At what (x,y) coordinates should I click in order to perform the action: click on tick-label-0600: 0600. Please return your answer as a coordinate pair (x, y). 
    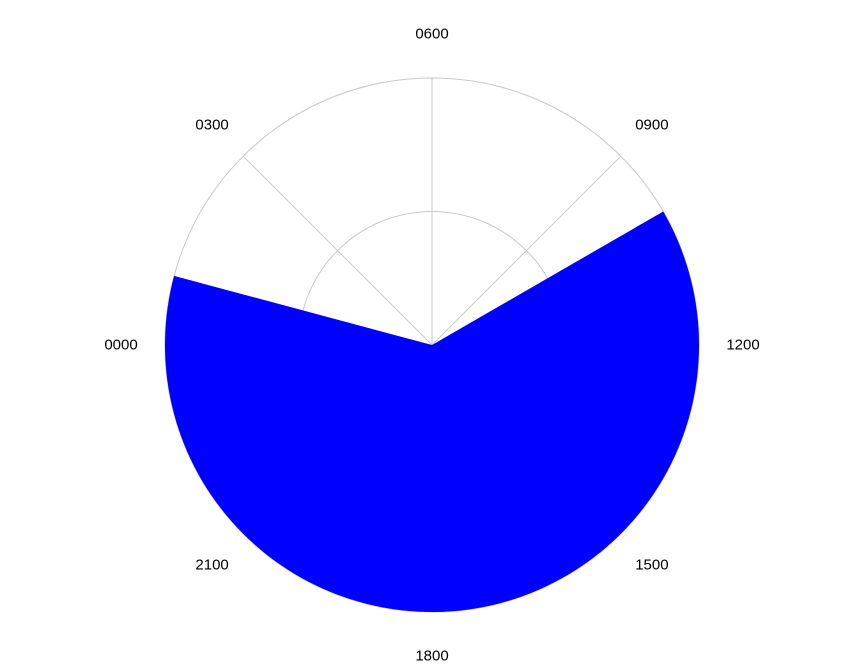
    Looking at the image, I should click on (431, 34).